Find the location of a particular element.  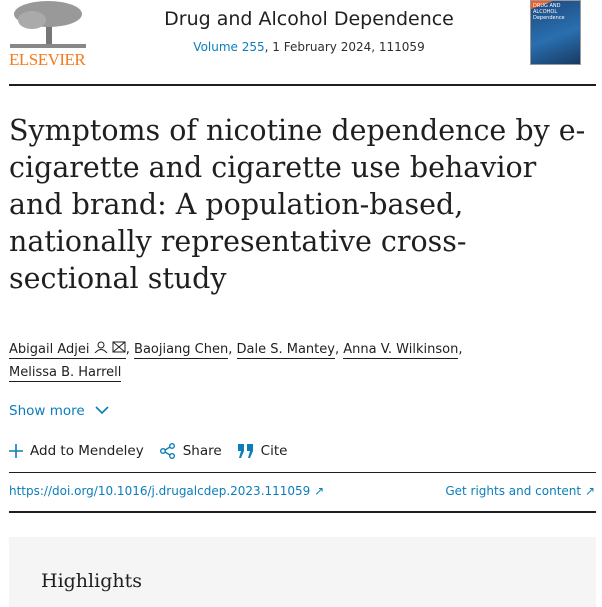

author-link: Baojiang Chen is located at coordinates (181, 350).